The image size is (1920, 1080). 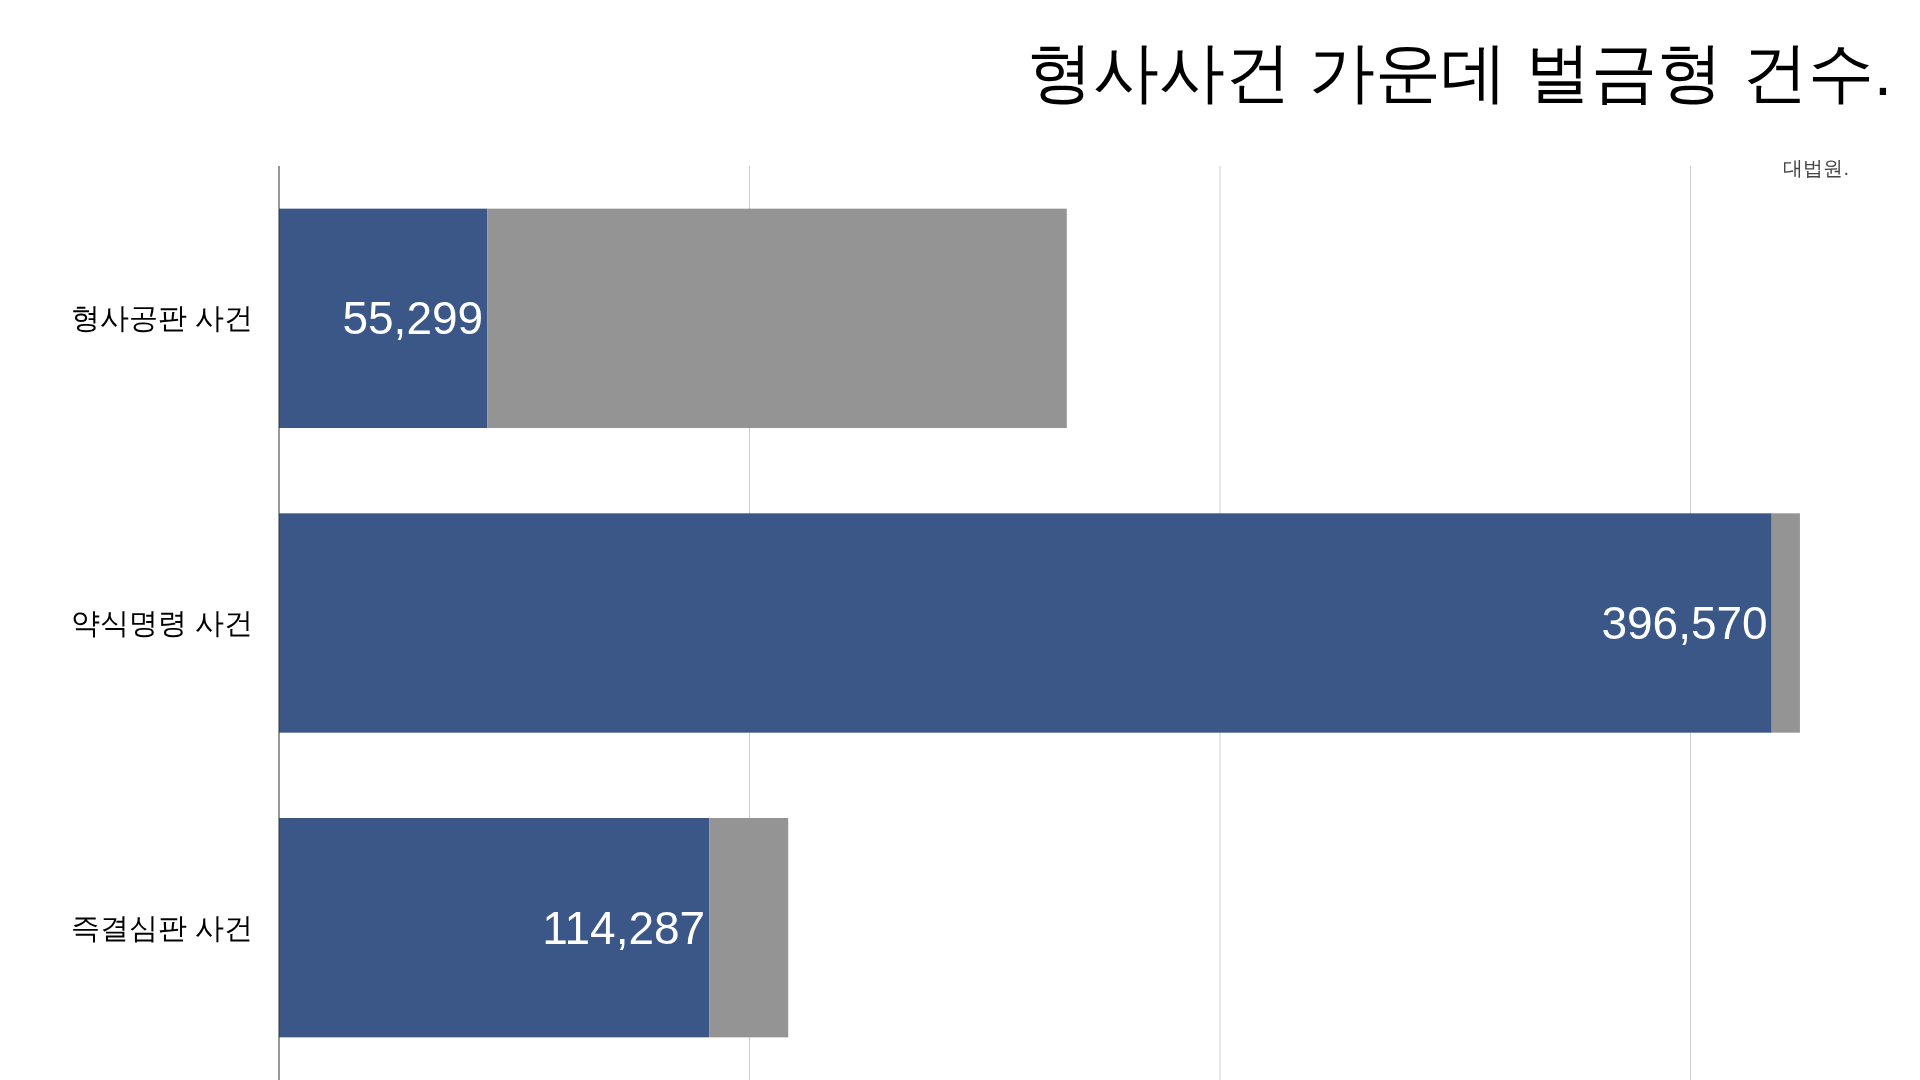 What do you see at coordinates (1816, 168) in the screenshot?
I see `annotation: 대법원.` at bounding box center [1816, 168].